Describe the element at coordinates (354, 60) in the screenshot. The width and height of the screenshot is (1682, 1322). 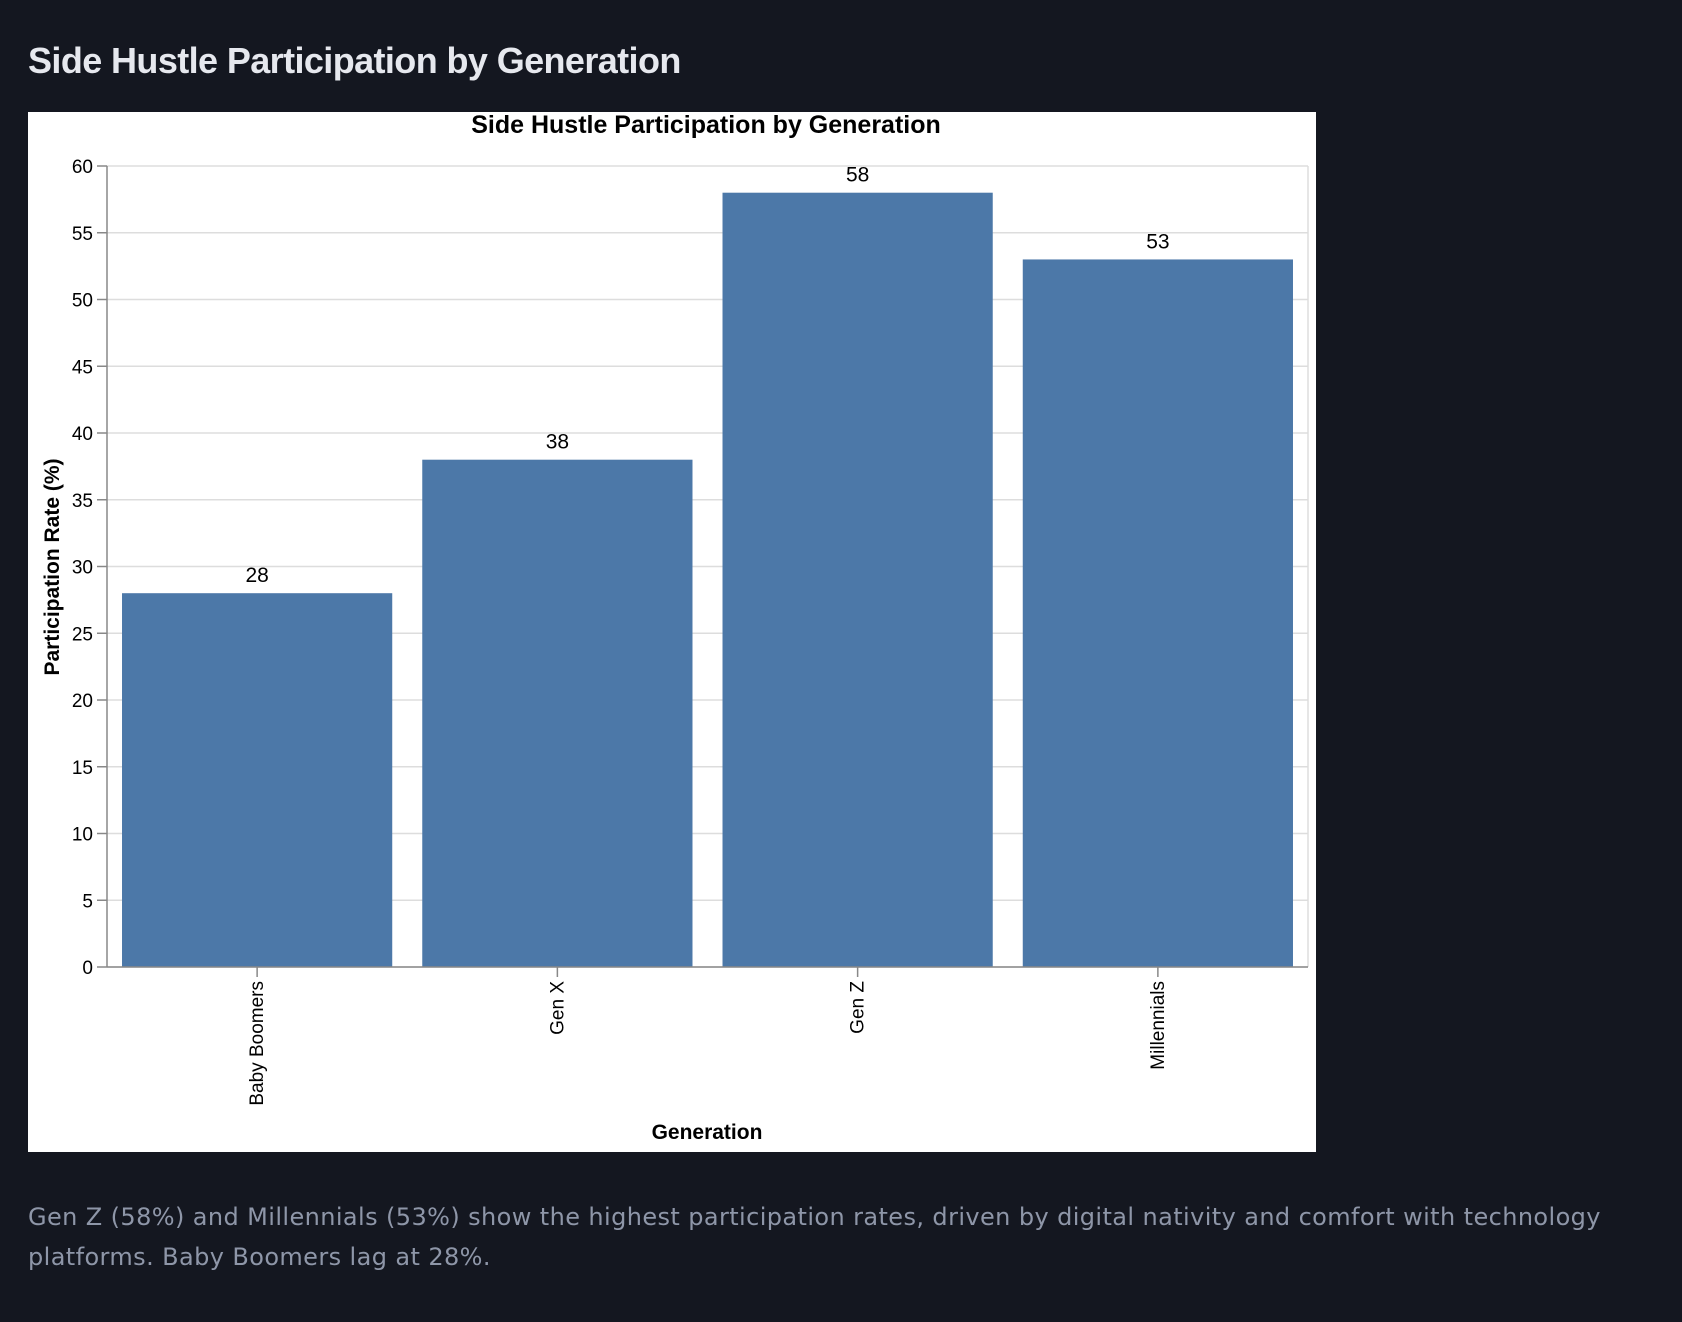
I see `page-title: Side Hustle Participation by Generation` at that location.